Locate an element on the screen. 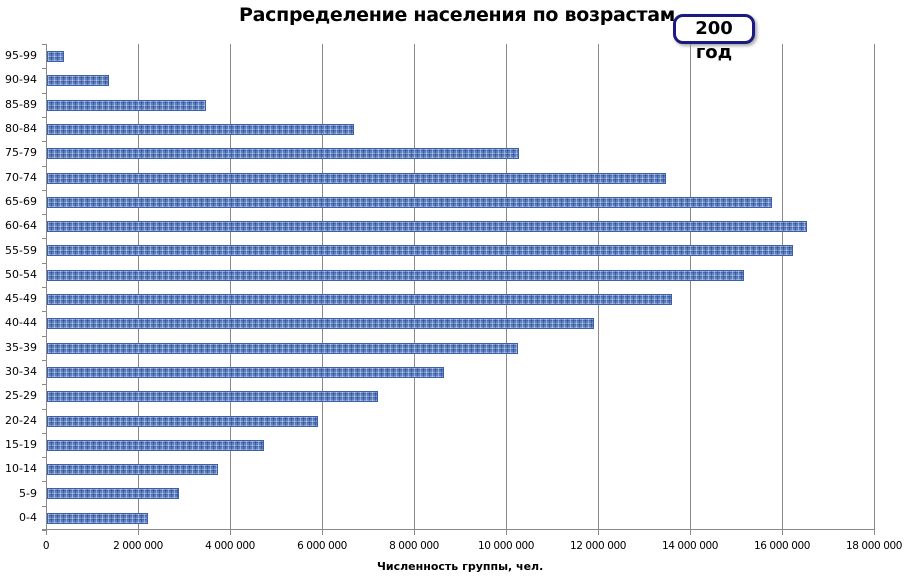  category-label: 15-19 is located at coordinates (21, 444).